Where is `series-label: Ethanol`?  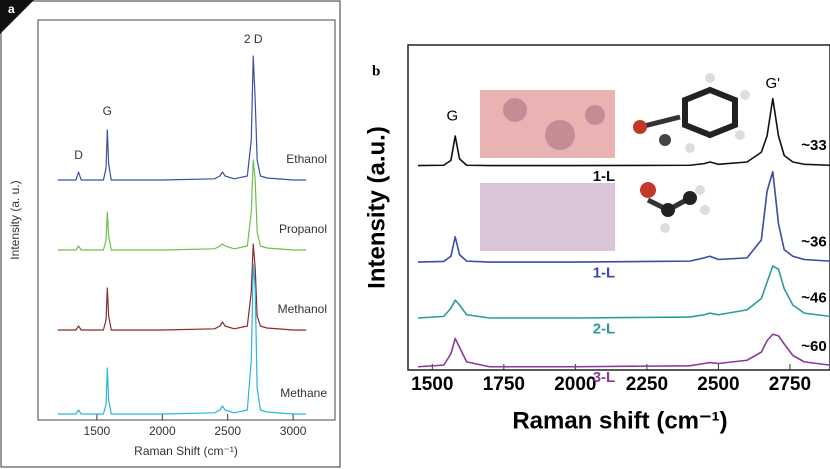
series-label: Ethanol is located at coordinates (306, 159).